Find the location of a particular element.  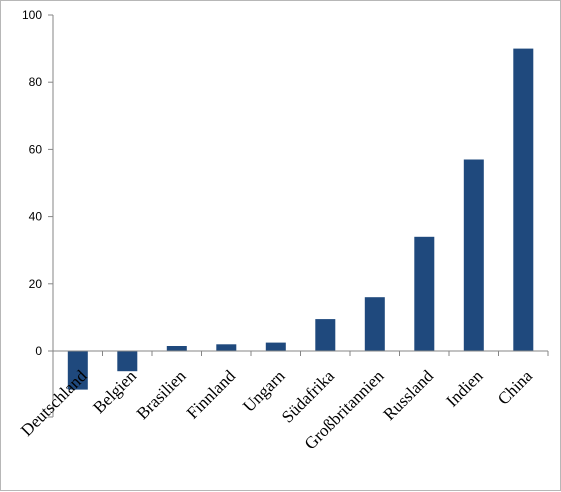

x-tick-label-china: China is located at coordinates (515, 387).